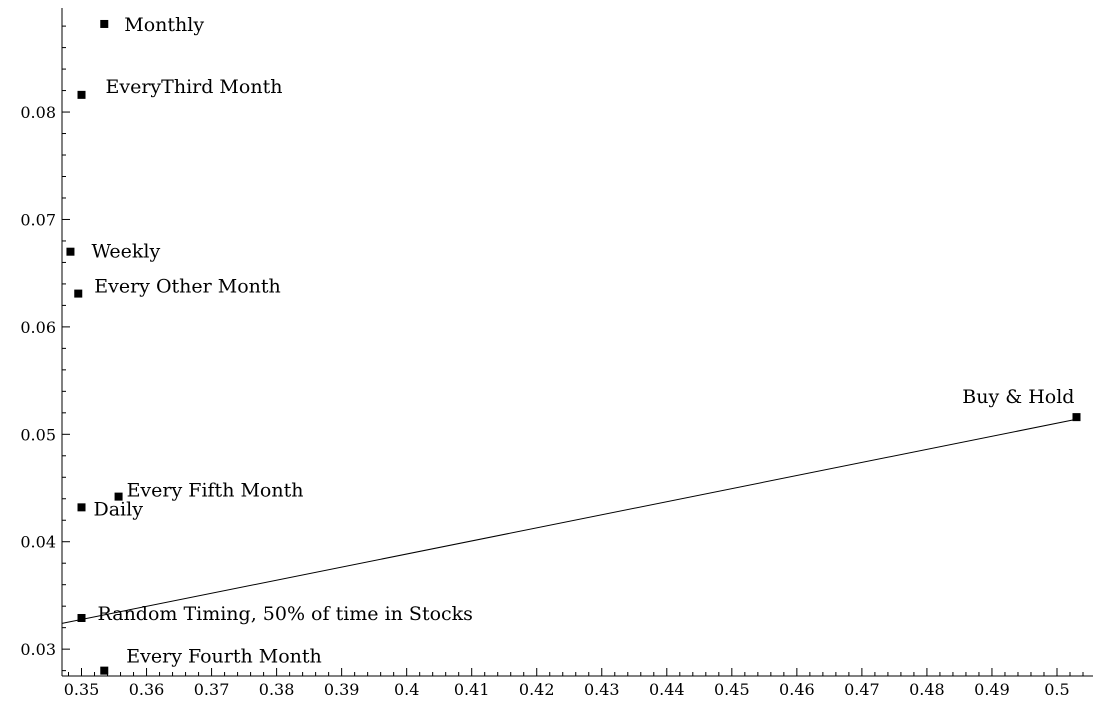 The height and width of the screenshot is (702, 1104). What do you see at coordinates (125, 252) in the screenshot?
I see `point-label: Weekly` at bounding box center [125, 252].